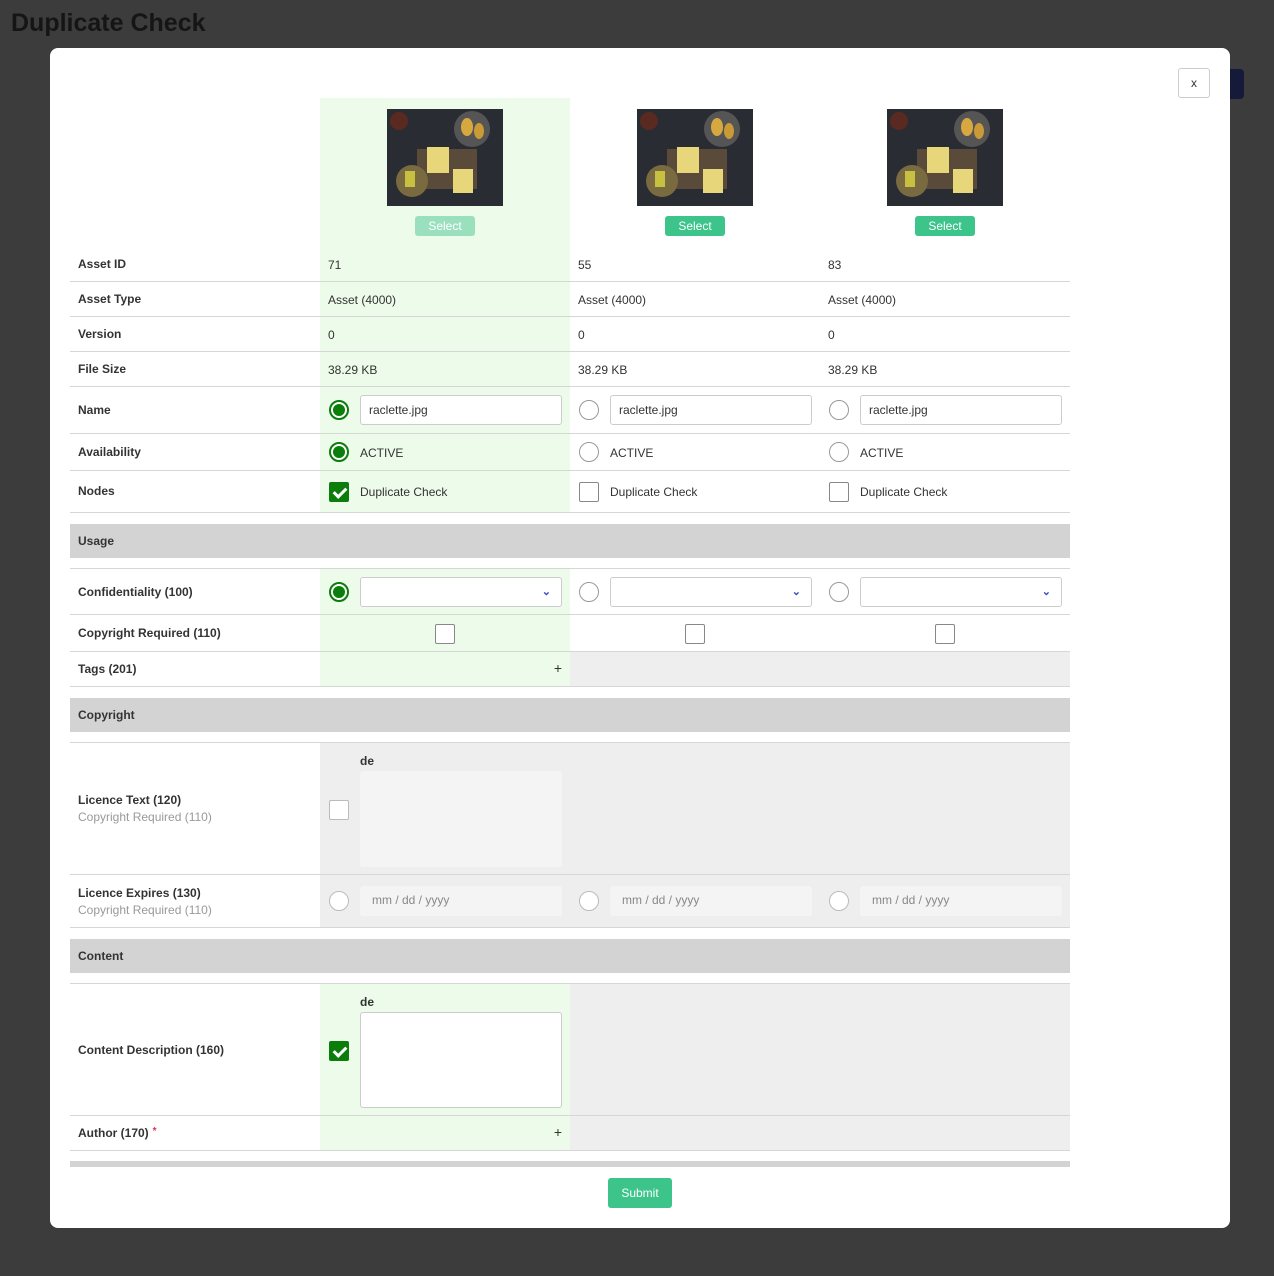  I want to click on add-author-button: +, so click(557, 1132).